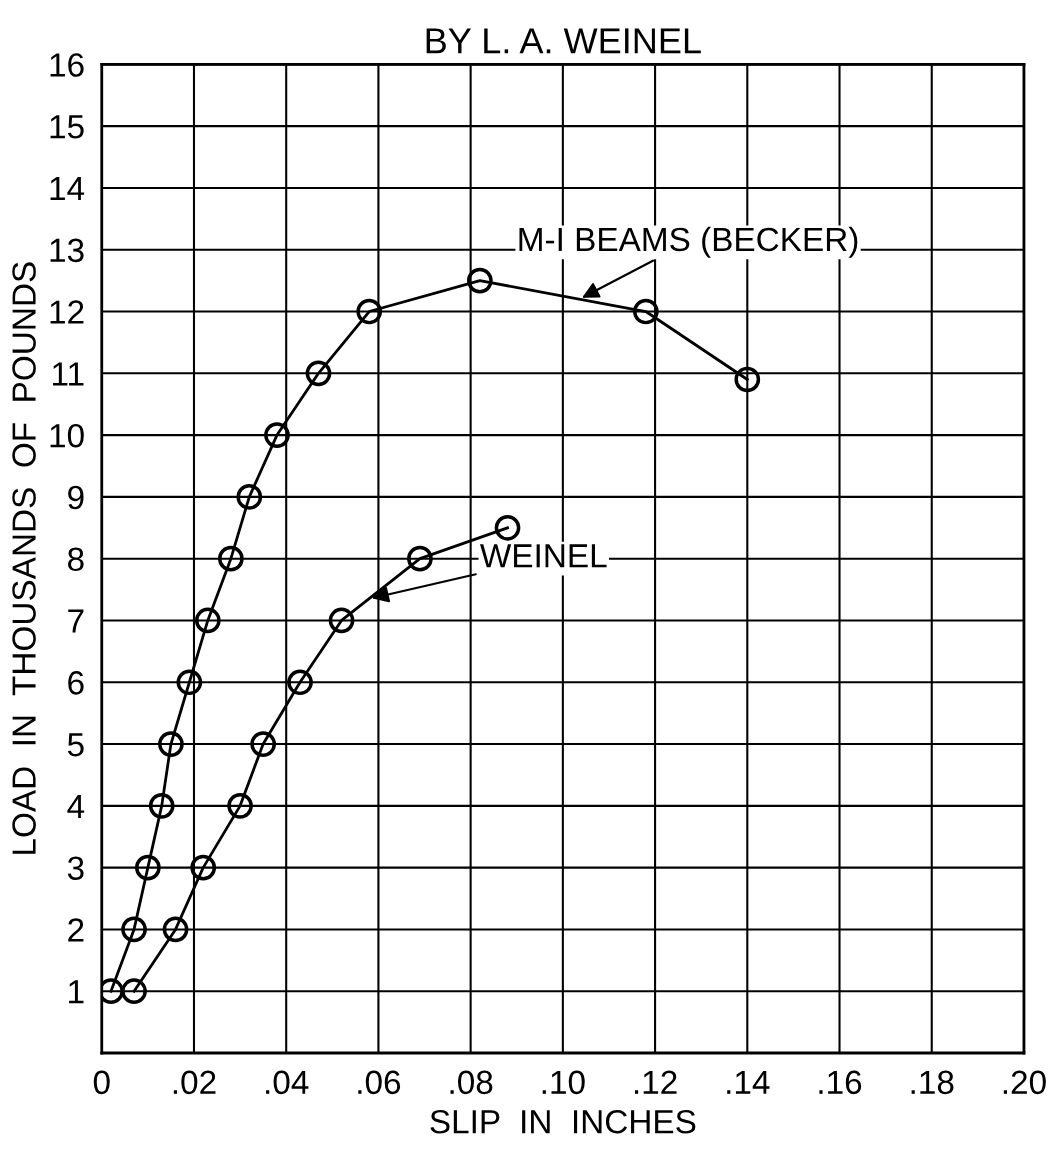  What do you see at coordinates (24, 558) in the screenshot?
I see `y-axis-title: LOAD IN THOUSANDS OF POUNDS` at bounding box center [24, 558].